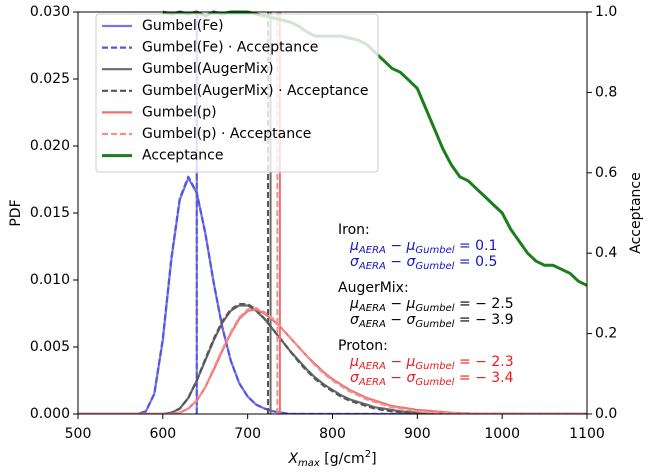 The height and width of the screenshot is (475, 647). I want to click on annotation-part: = − 2.5, so click(484, 304).